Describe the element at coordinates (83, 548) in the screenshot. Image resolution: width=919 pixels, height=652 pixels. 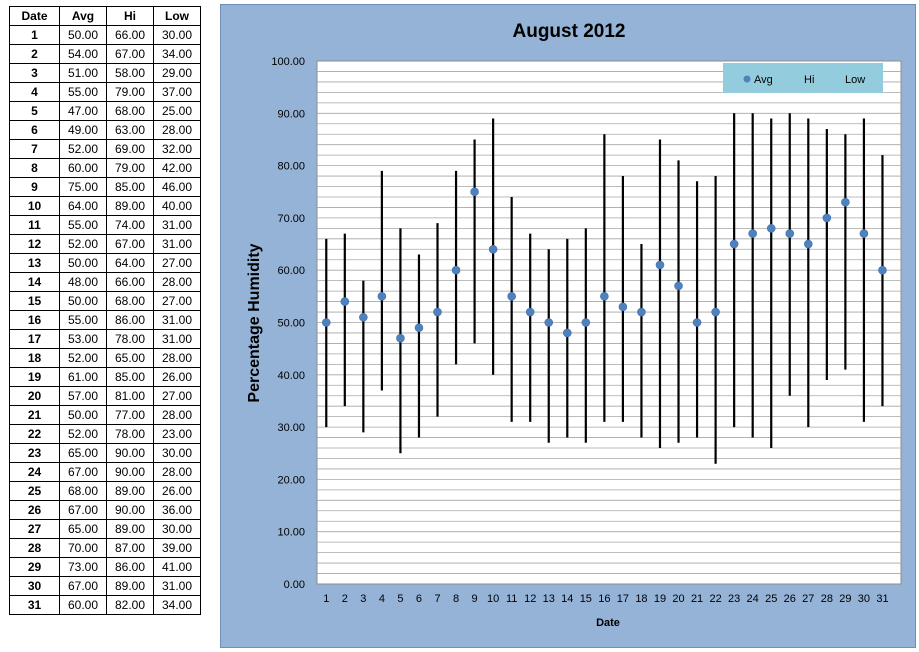
I see `cell-avg: 70.00` at that location.